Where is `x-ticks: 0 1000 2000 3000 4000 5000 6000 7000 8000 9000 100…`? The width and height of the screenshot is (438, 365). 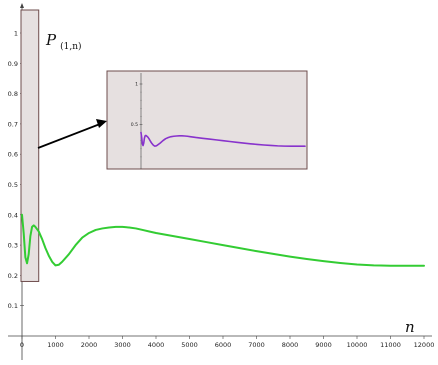 x-ticks: 0 1000 2000 3000 4000 5000 6000 7000 8000 9000 100… is located at coordinates (227, 342).